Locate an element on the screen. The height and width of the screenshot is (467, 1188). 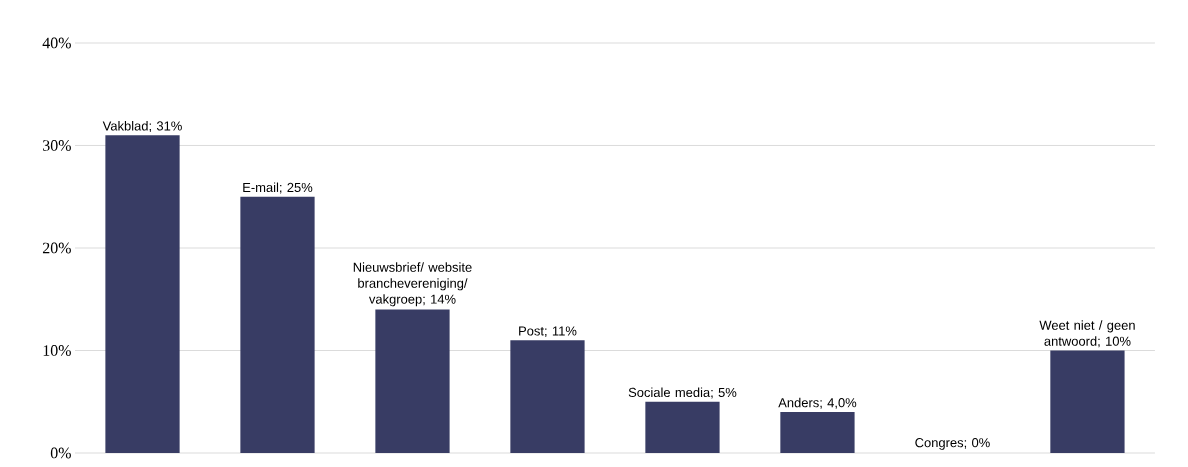
data-label: Vakblad; 31% is located at coordinates (142, 127).